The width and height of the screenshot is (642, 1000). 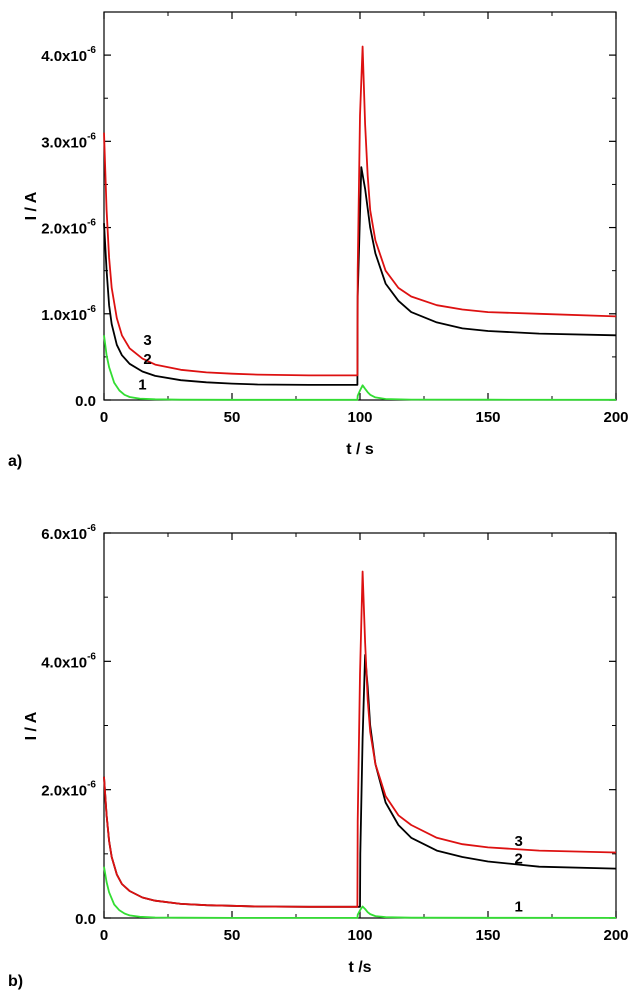 I want to click on x-axis-title-a: t / s, so click(x=360, y=449).